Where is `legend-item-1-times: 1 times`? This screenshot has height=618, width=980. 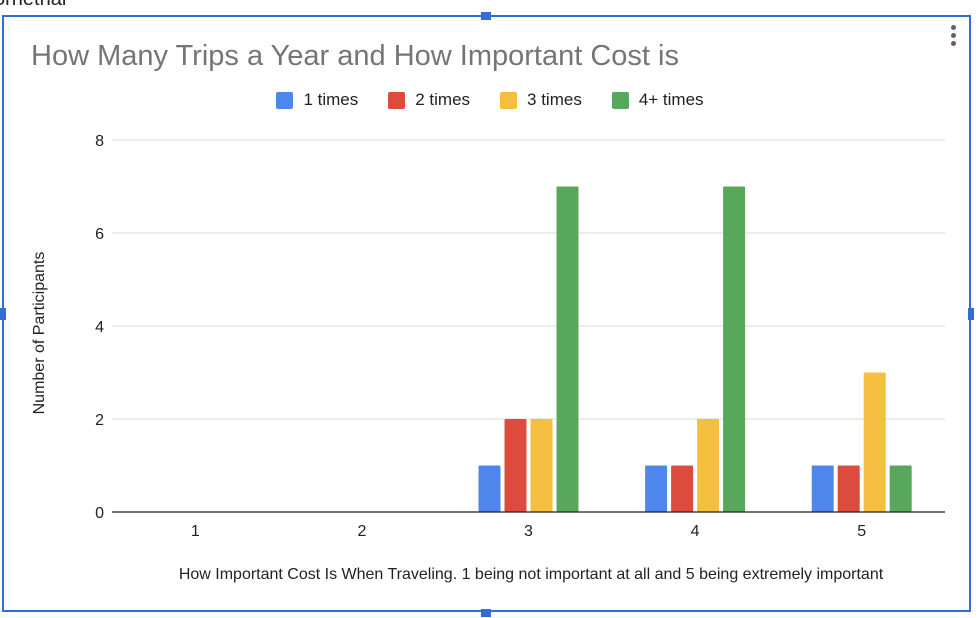
legend-item-1-times: 1 times is located at coordinates (317, 100).